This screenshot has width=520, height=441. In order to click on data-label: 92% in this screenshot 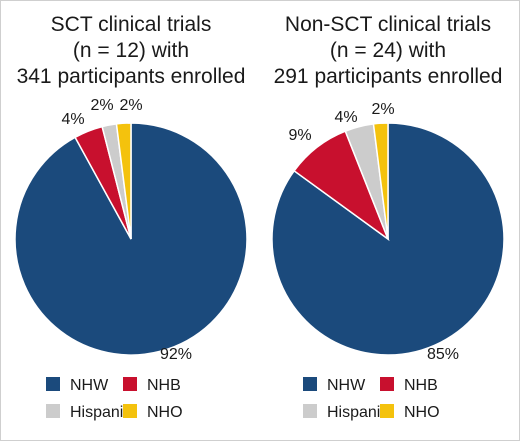, I will do `click(176, 354)`.